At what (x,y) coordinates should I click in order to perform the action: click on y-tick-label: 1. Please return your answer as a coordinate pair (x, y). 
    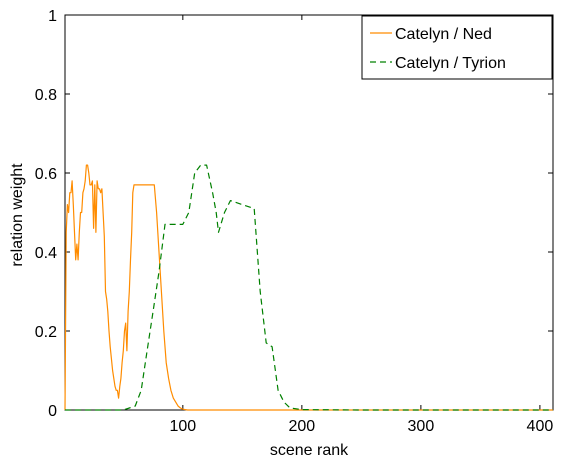
    Looking at the image, I should click on (52, 16).